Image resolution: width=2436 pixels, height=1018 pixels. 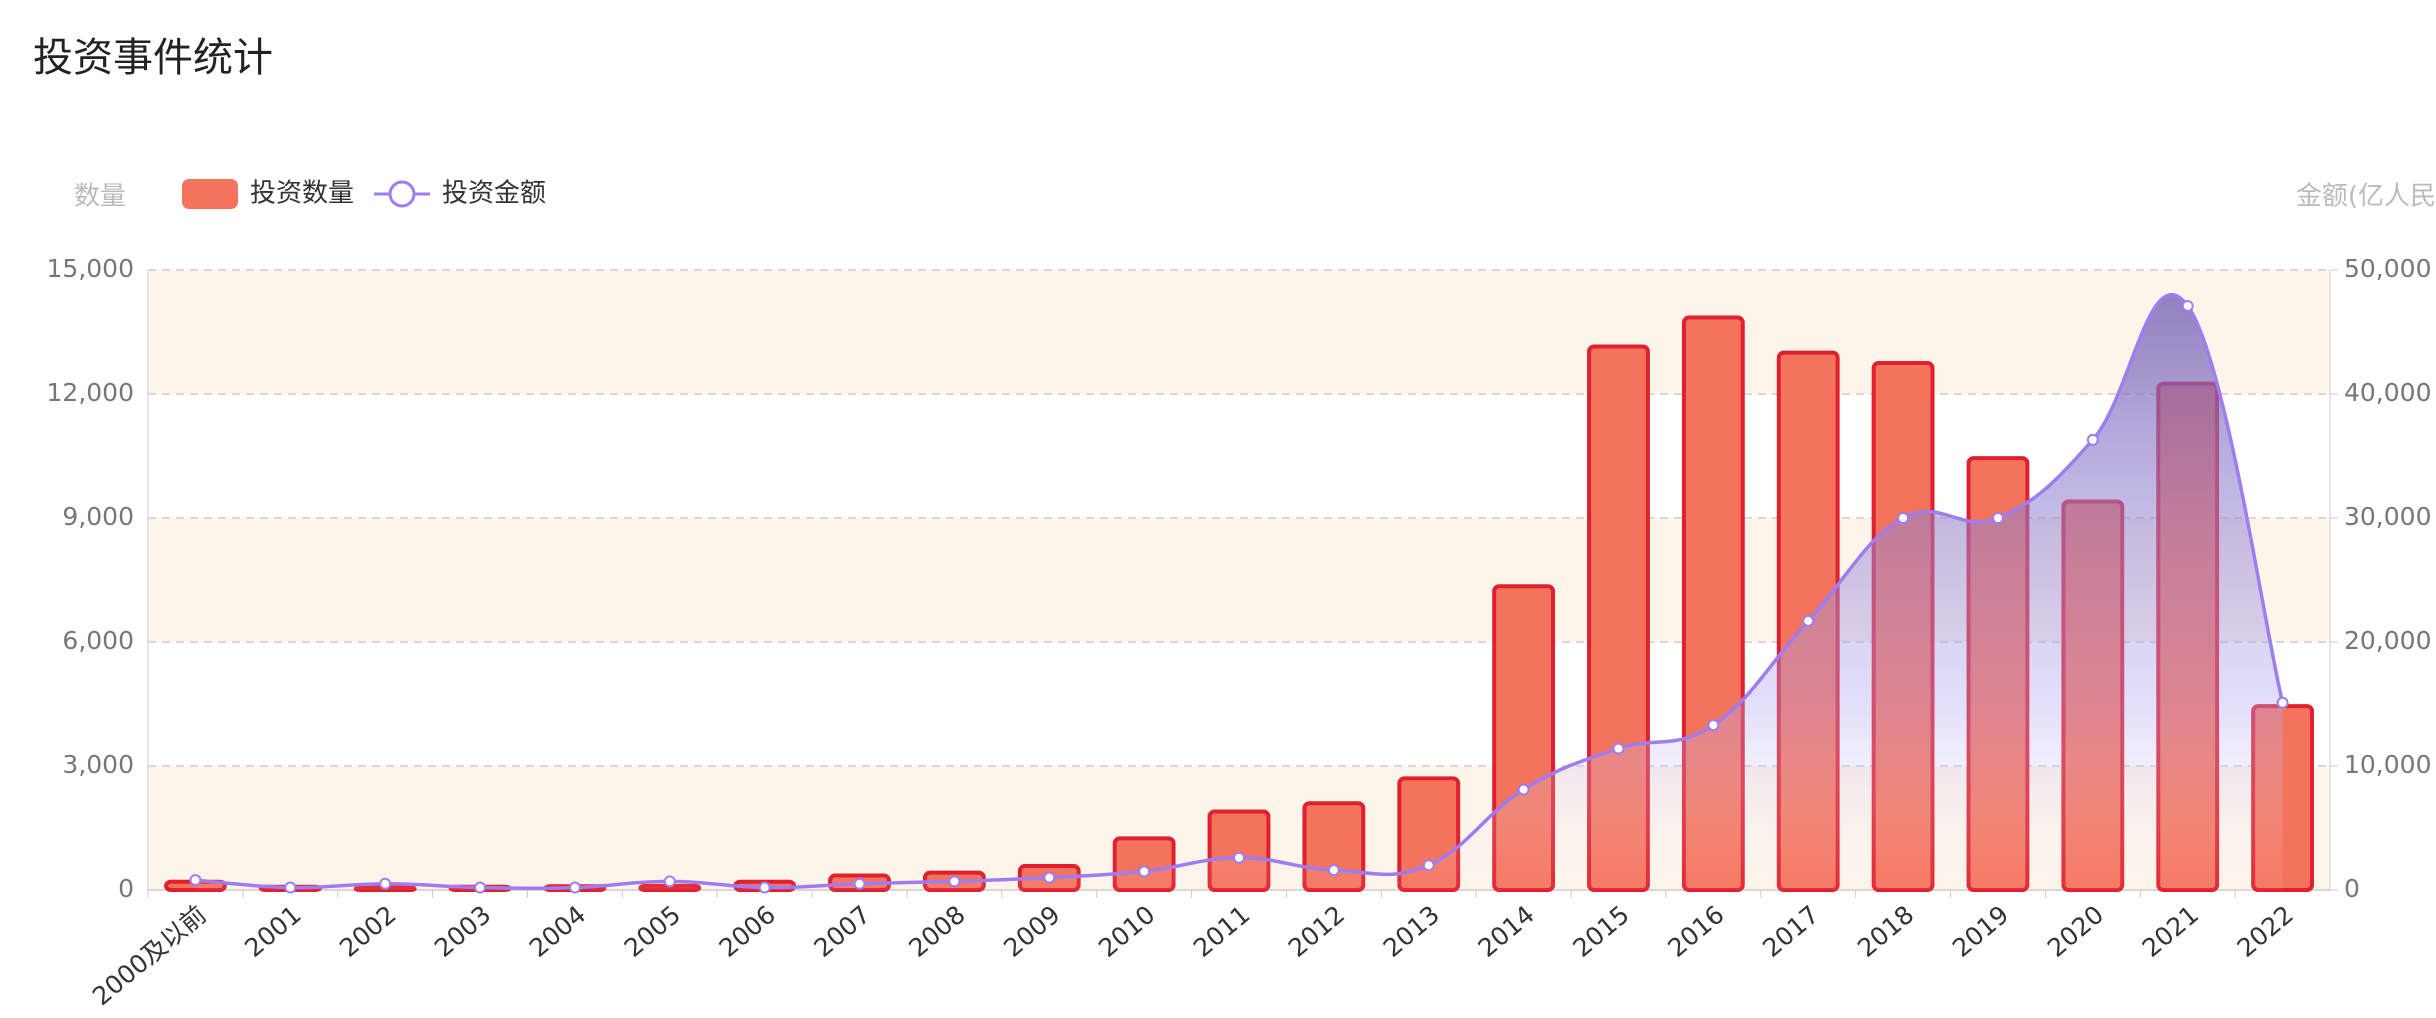 I want to click on chart-title: 投资事件统计, so click(x=153, y=58).